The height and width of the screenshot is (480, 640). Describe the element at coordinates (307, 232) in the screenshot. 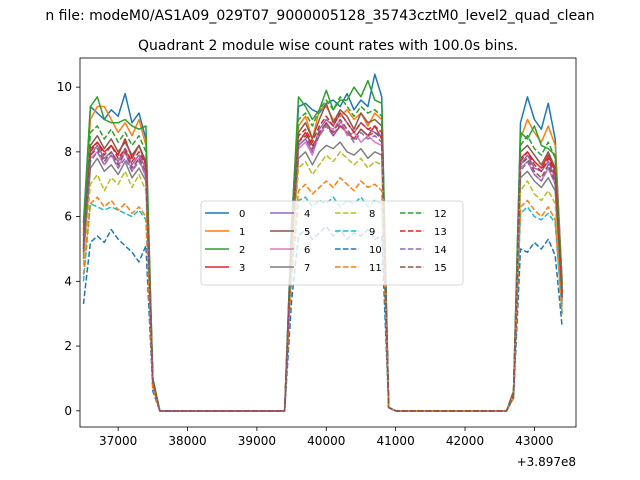

I see `legend-label-5: 5` at that location.